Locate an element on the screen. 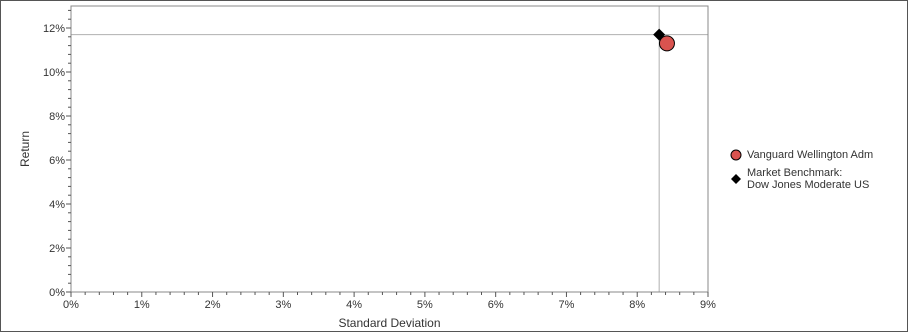 This screenshot has width=908, height=332. legend-item-fund: Vanguard Wellington Adm is located at coordinates (801, 155).